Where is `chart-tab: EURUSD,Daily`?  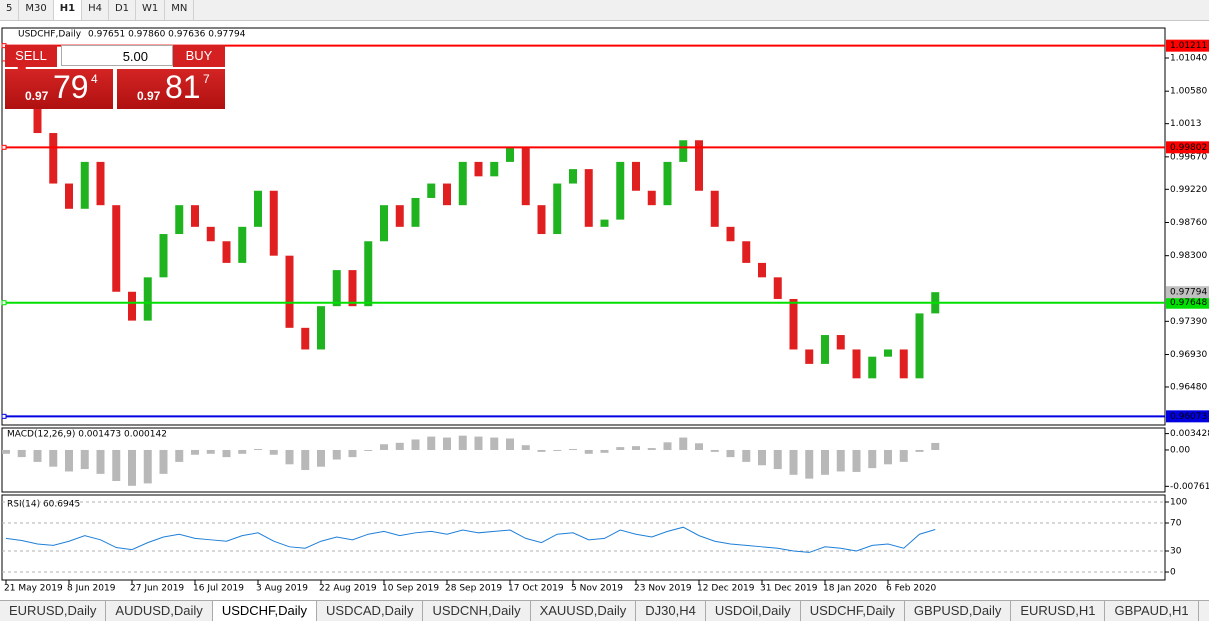
chart-tab: EURUSD,Daily is located at coordinates (53, 611).